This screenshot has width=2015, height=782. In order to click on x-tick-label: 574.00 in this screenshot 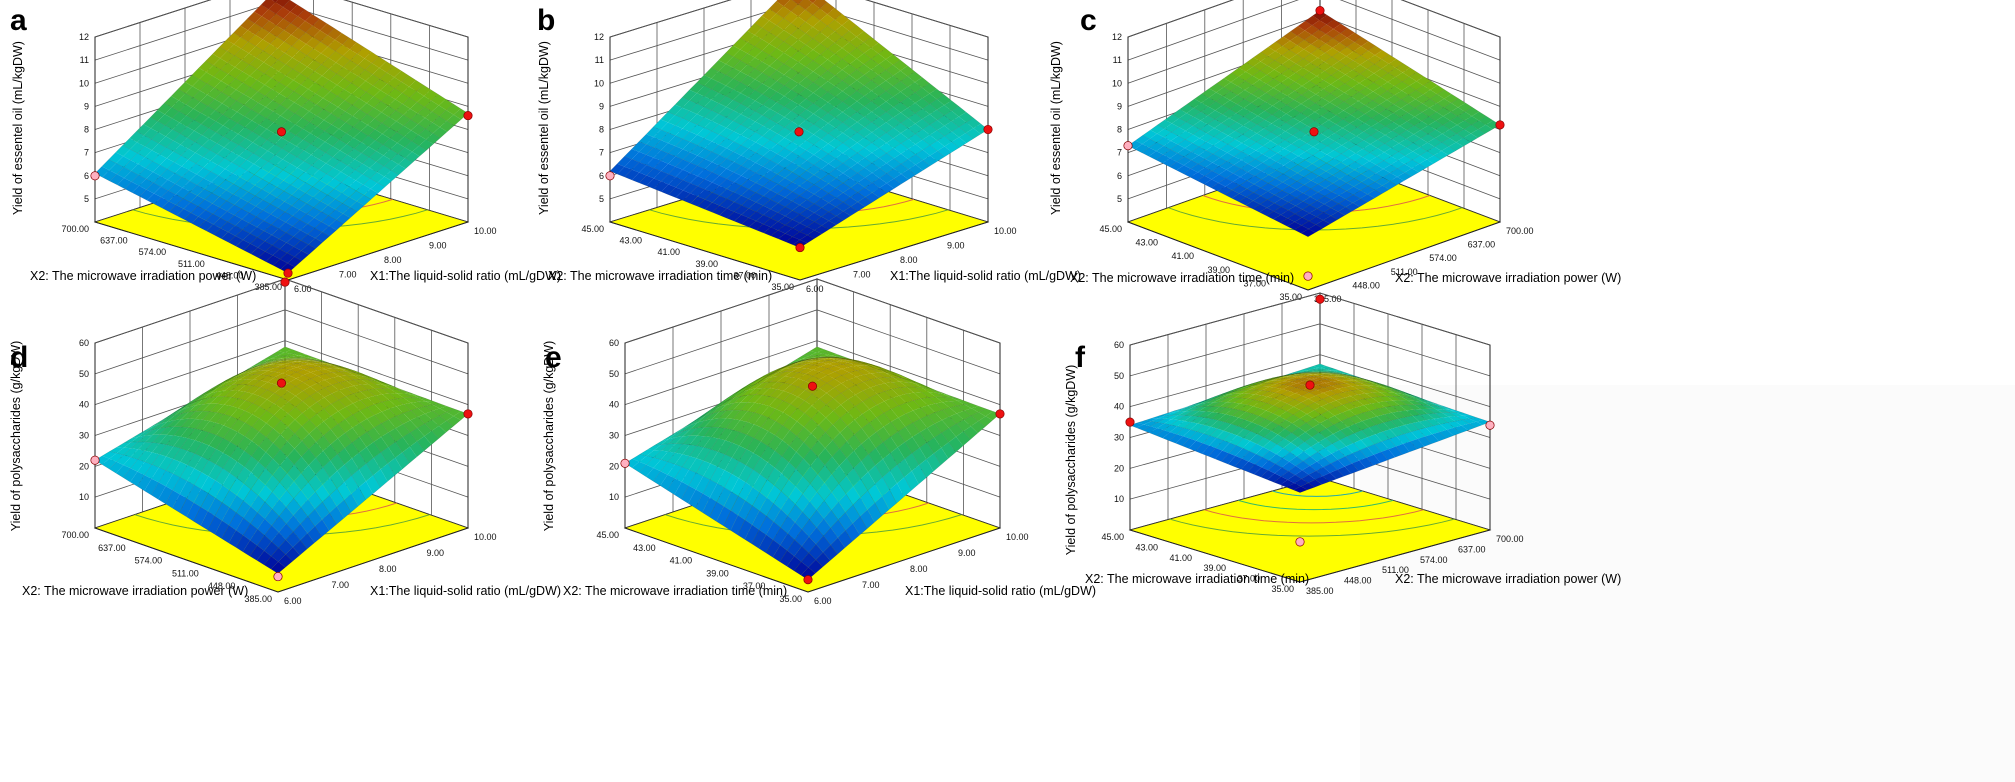, I will do `click(1434, 560)`.